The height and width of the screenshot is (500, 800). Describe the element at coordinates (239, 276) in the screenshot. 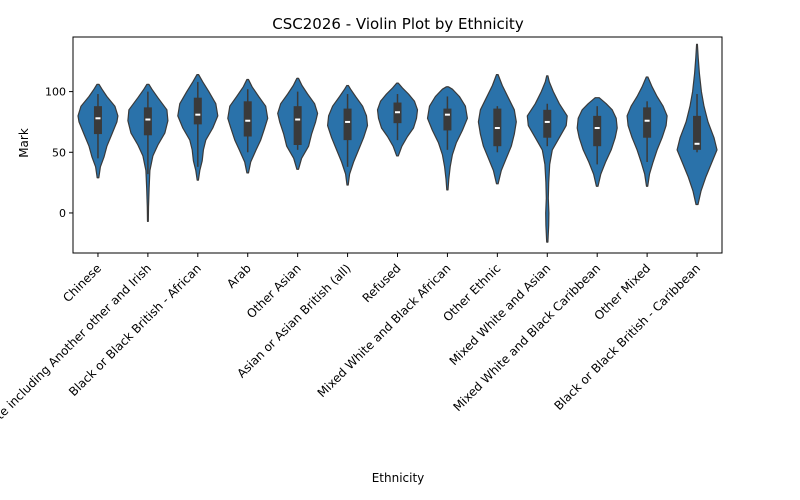

I see `x-tick-label: Arab` at that location.